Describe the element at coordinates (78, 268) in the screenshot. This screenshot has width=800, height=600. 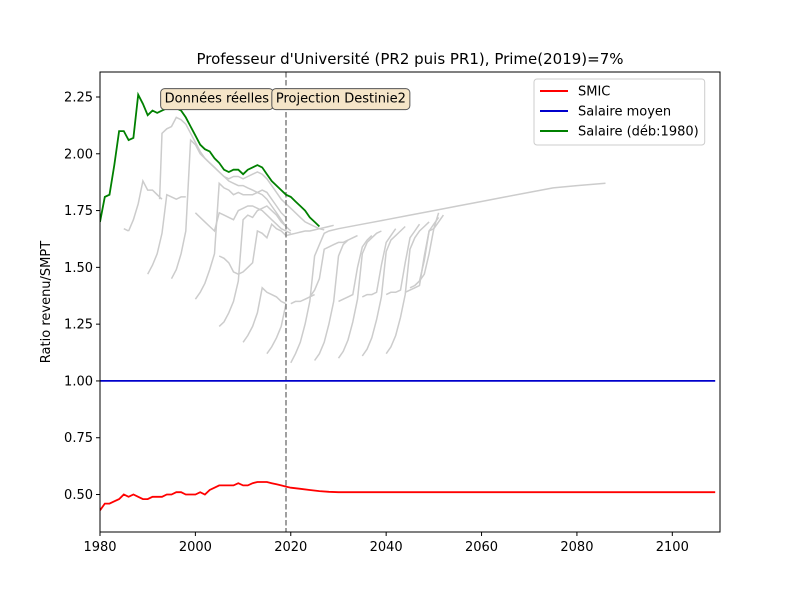
I see `y-tick-label: 1.50` at that location.